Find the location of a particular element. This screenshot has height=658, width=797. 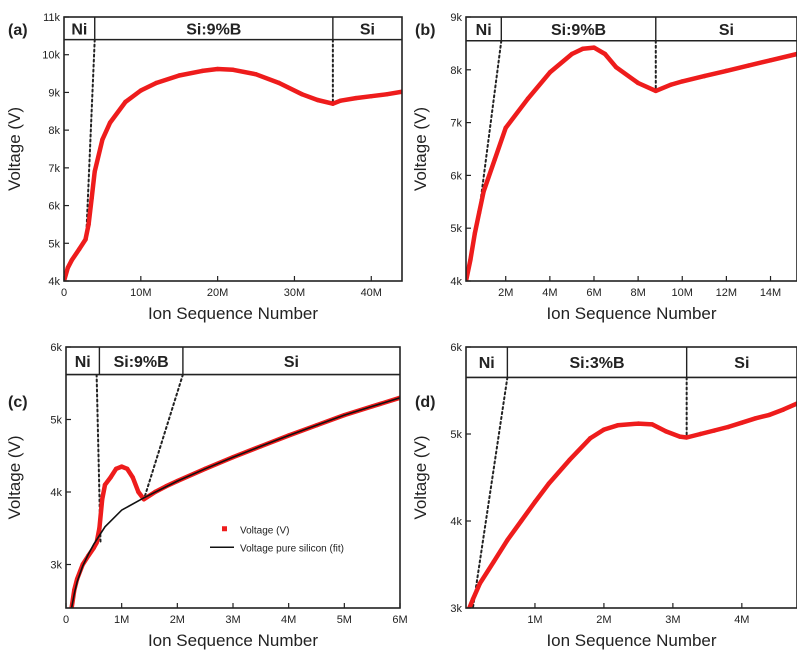

legend: Voltage (V) Voltage pure silicon (fit) is located at coordinates (277, 539).